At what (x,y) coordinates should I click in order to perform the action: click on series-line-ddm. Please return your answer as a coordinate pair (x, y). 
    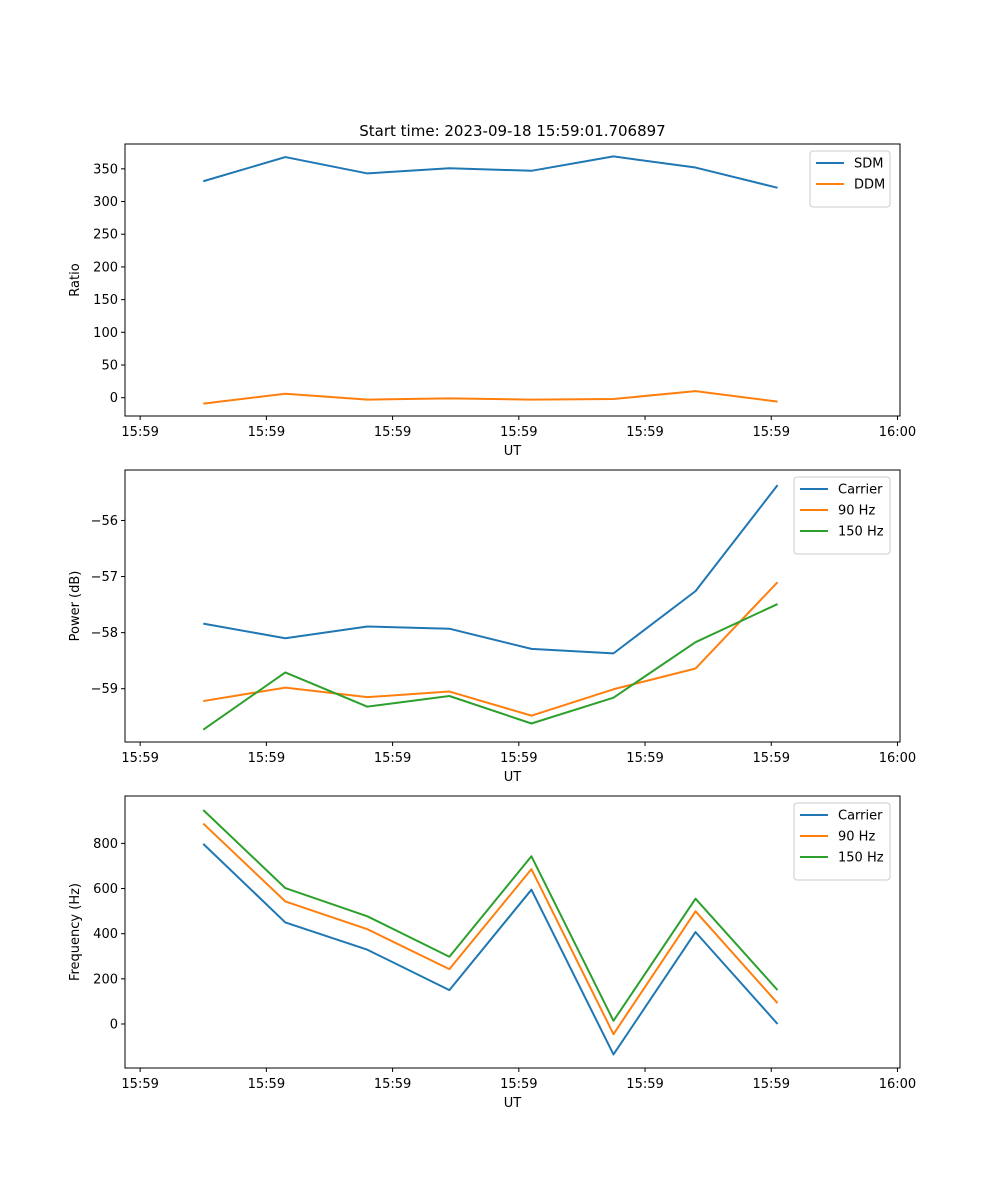
    Looking at the image, I should click on (490, 397).